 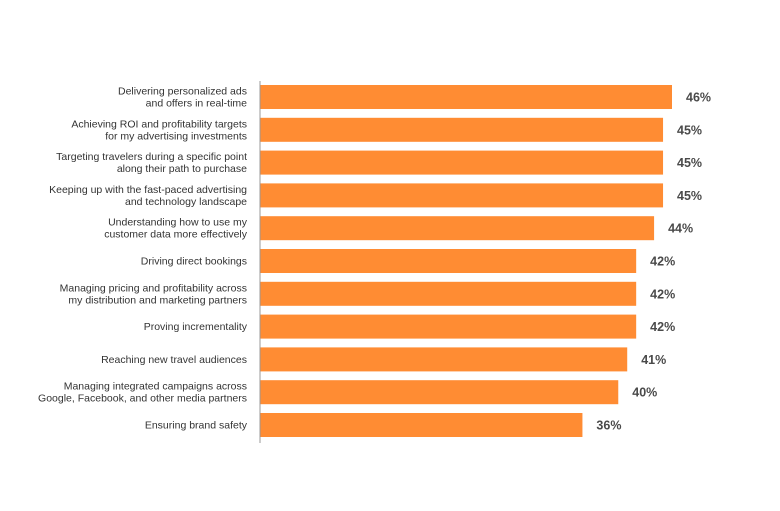 What do you see at coordinates (178, 223) in the screenshot?
I see `category-label-line: Understanding how to use my` at bounding box center [178, 223].